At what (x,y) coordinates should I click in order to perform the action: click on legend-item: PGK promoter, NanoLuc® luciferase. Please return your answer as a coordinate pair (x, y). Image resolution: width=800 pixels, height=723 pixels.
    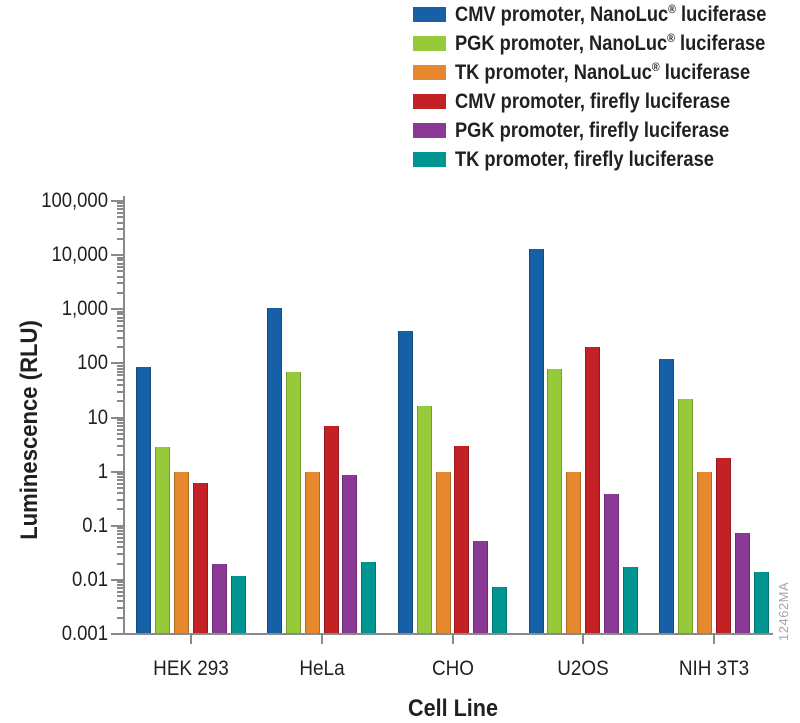
    Looking at the image, I should click on (606, 43).